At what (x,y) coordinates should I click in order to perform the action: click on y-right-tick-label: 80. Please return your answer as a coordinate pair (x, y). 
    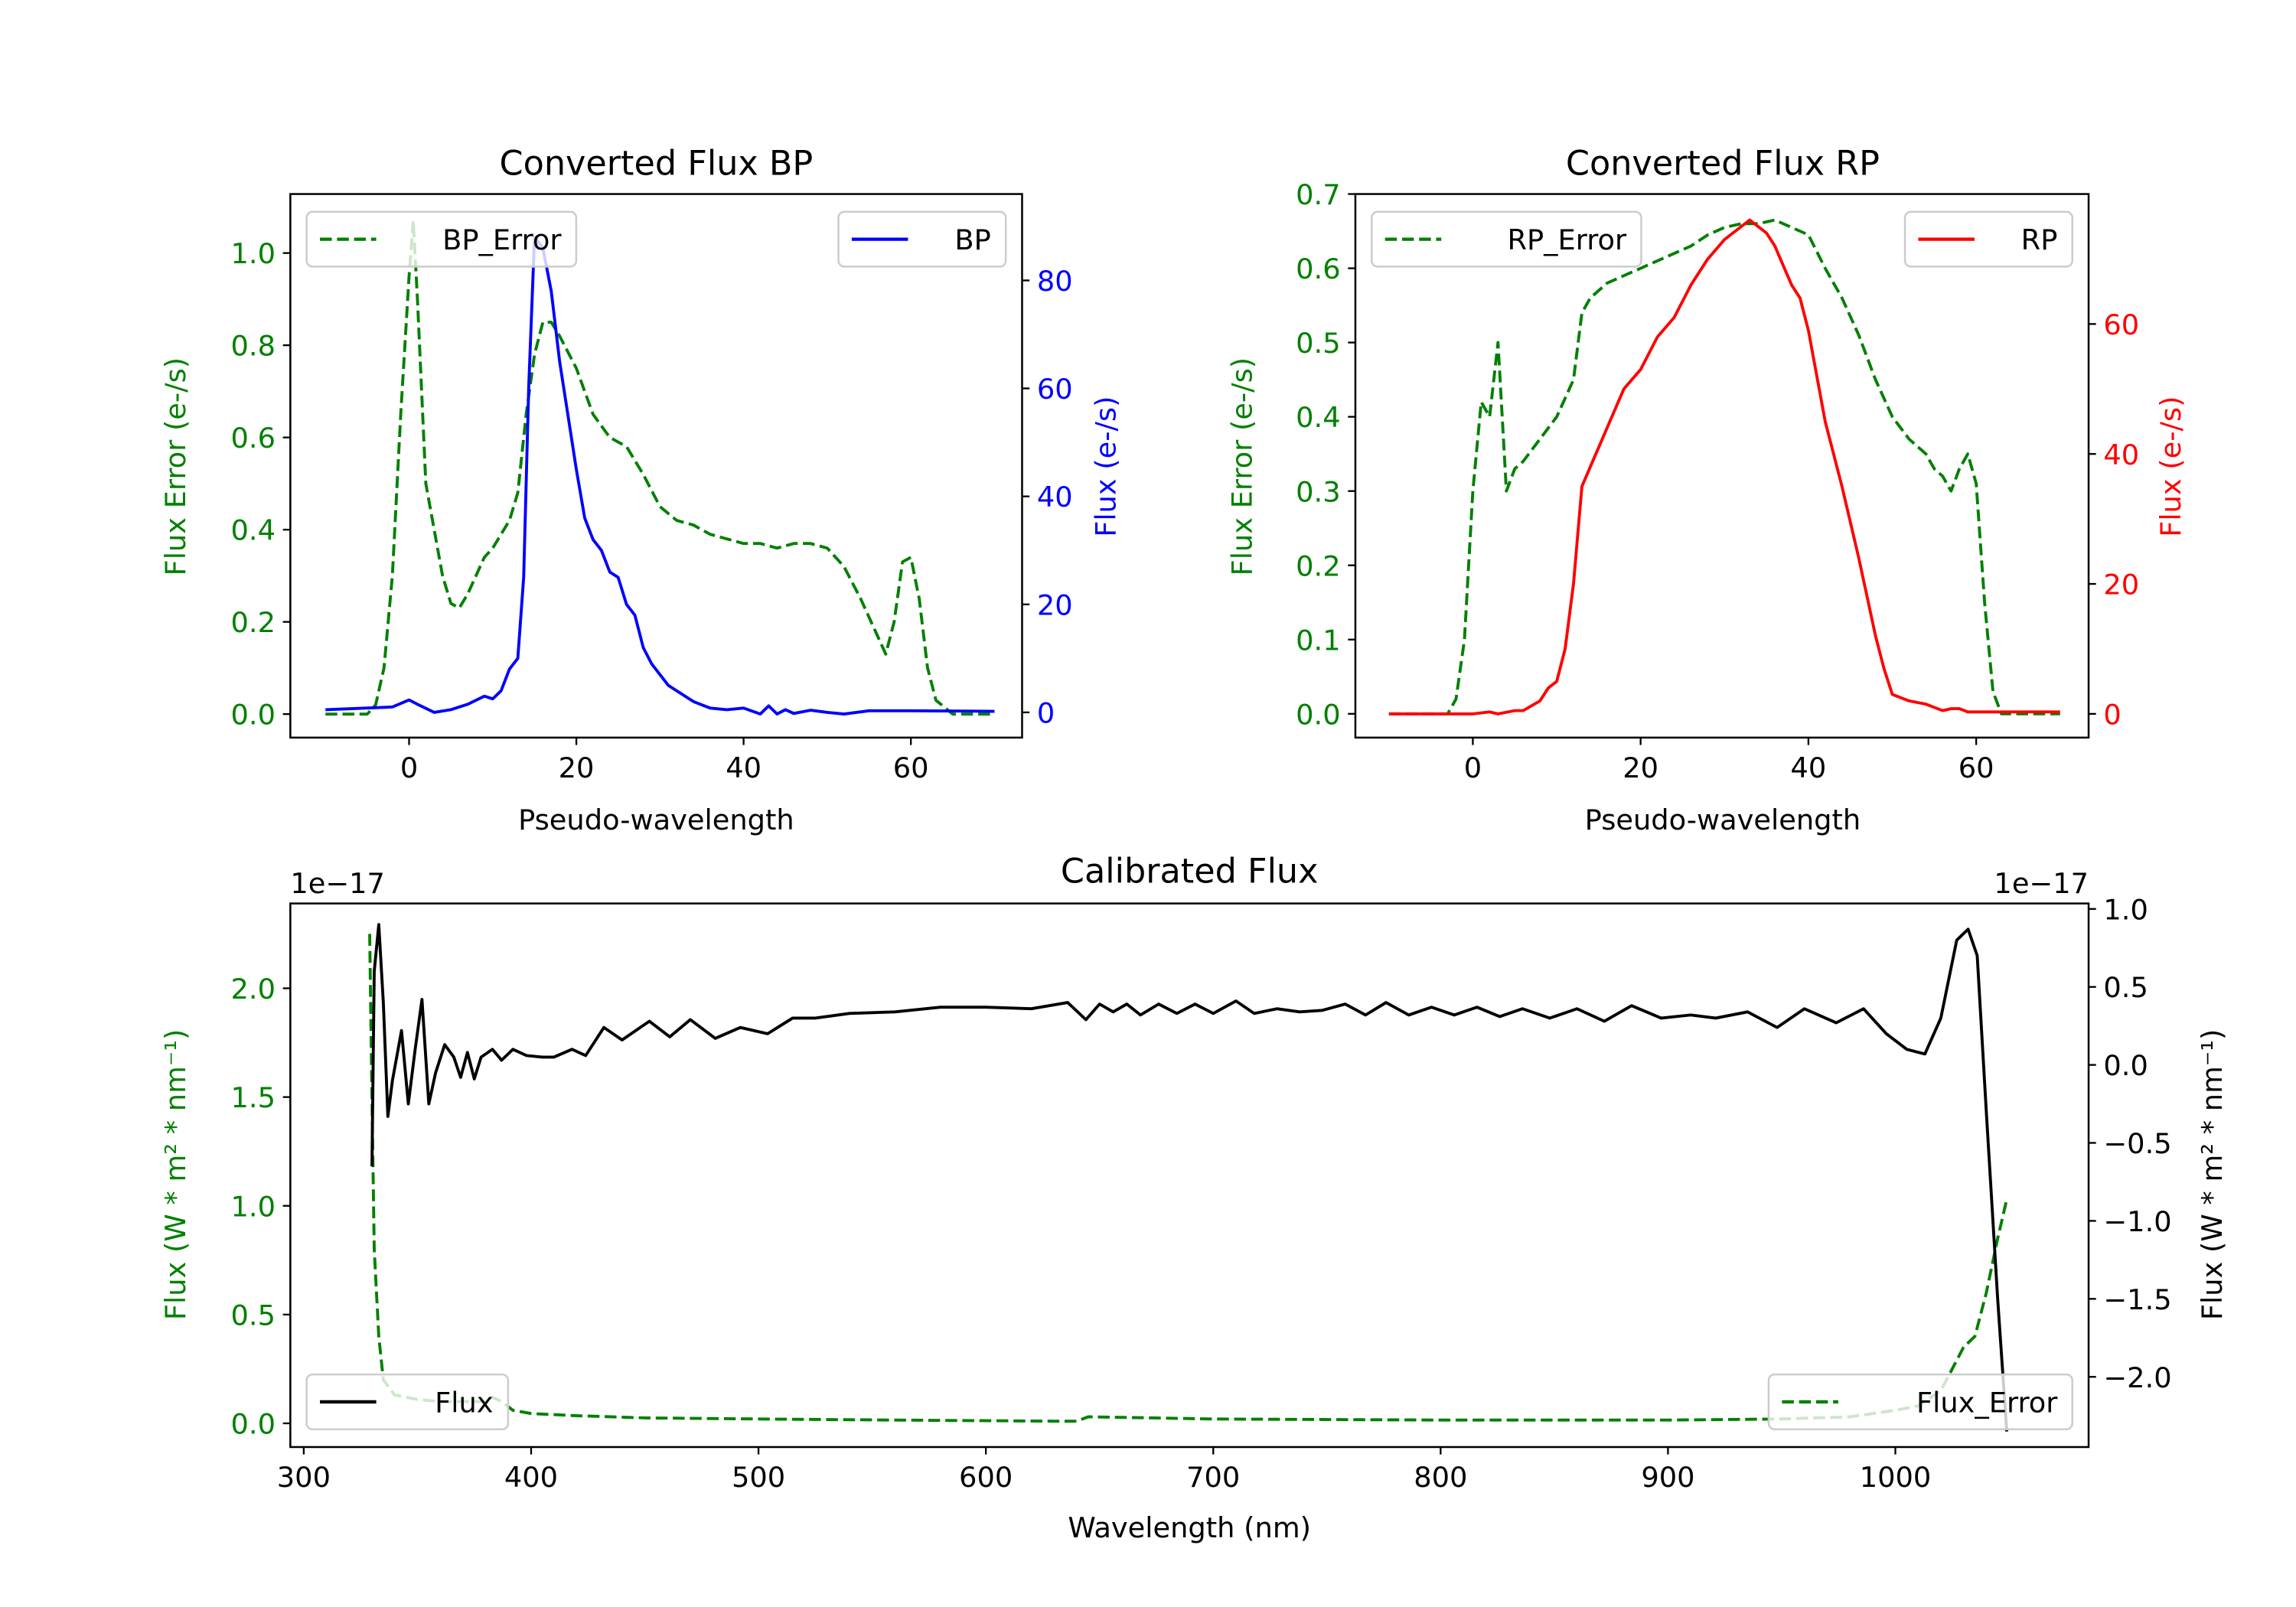
    Looking at the image, I should click on (1055, 281).